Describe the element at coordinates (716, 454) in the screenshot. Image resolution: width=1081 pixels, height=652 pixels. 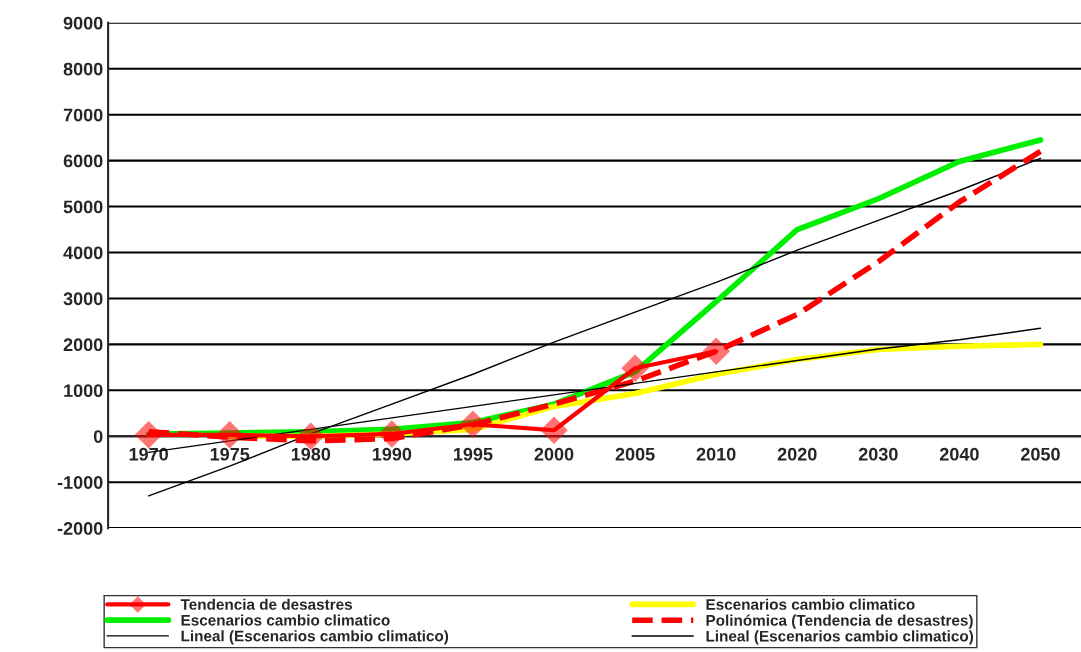
I see `x-tick-label: 2010` at that location.